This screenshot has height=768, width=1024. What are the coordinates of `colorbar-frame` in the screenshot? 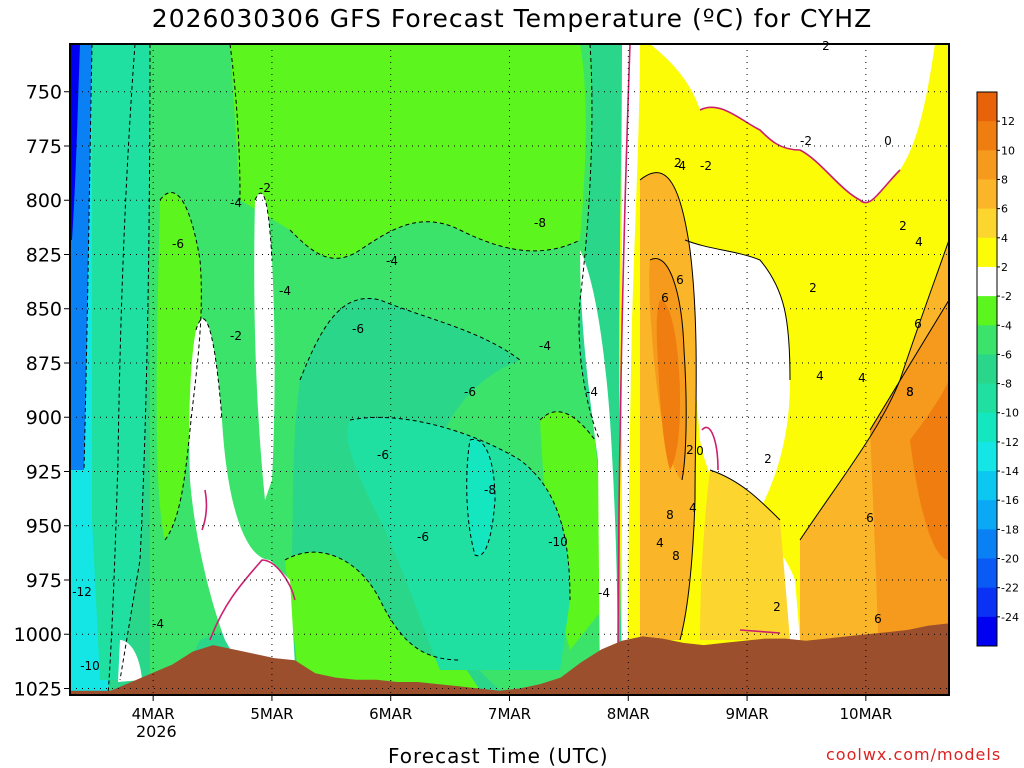 It's located at (987, 369).